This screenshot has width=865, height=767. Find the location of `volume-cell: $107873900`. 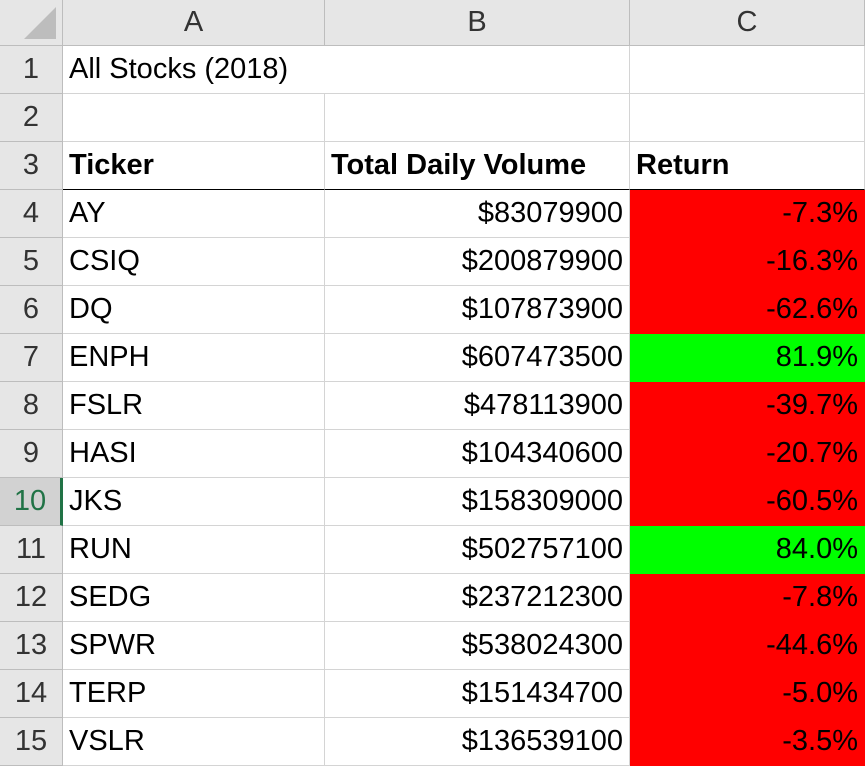

volume-cell: $107873900 is located at coordinates (477, 310).